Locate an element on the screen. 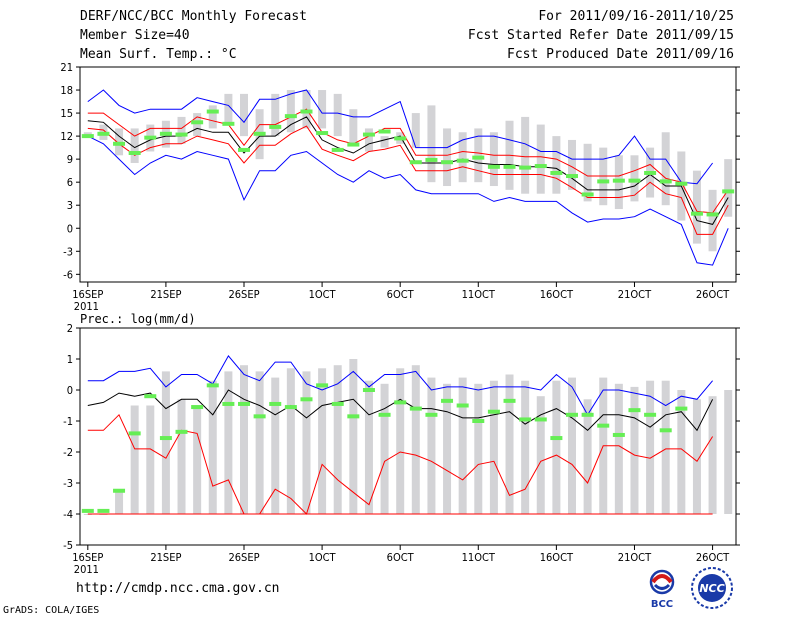 The width and height of the screenshot is (800, 618). temp-x-tick-label: 21SEP is located at coordinates (165, 294).